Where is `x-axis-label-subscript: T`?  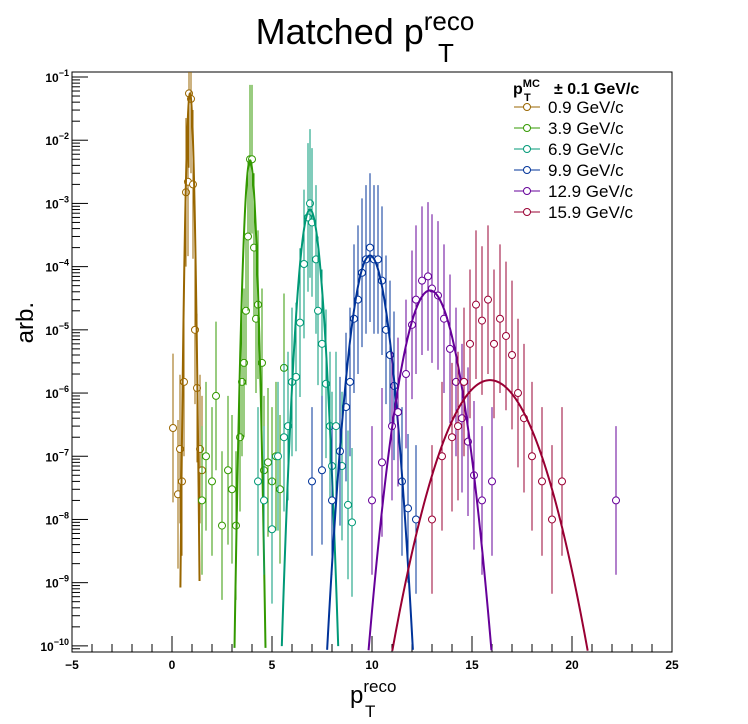
x-axis-label-subscript: T is located at coordinates (370, 711).